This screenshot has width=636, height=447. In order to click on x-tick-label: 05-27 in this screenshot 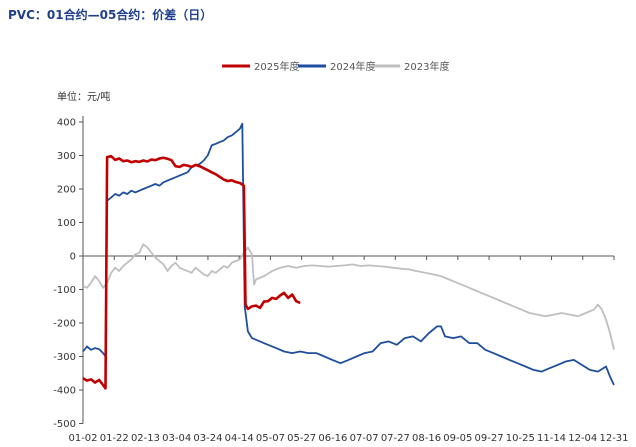, I will do `click(301, 438)`.